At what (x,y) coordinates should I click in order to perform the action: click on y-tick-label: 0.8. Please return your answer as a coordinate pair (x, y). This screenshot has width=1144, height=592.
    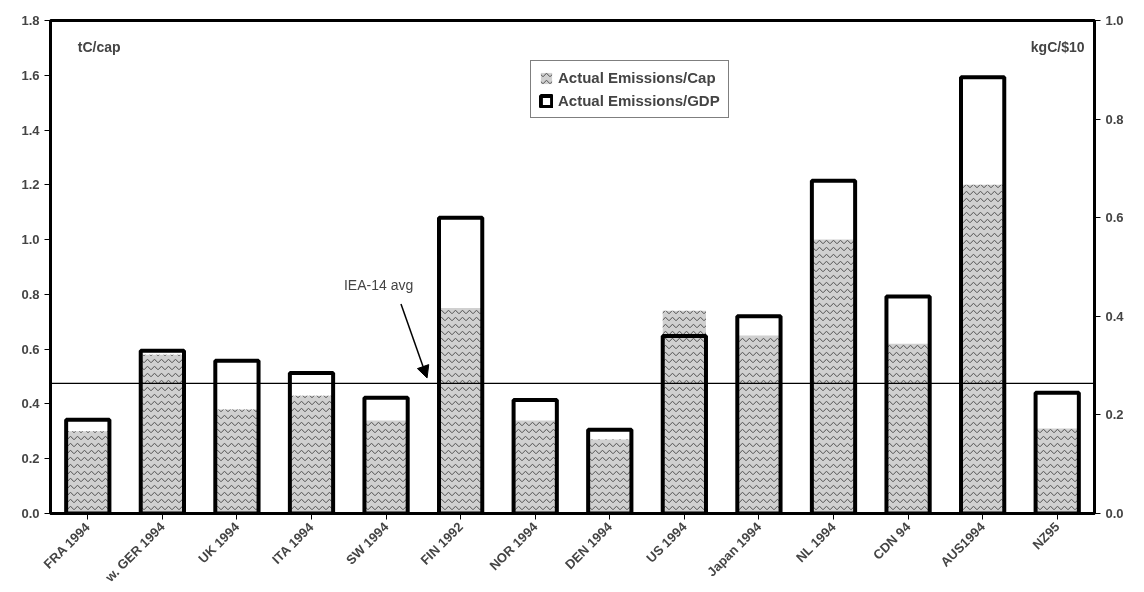
    Looking at the image, I should click on (30, 294).